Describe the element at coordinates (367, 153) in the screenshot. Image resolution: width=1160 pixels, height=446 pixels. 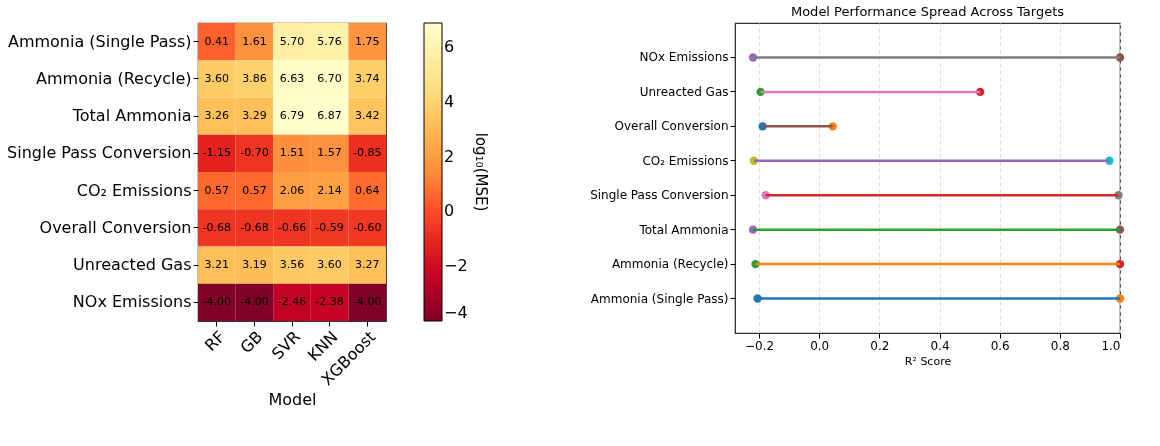
I see `data-label: -0.85` at that location.